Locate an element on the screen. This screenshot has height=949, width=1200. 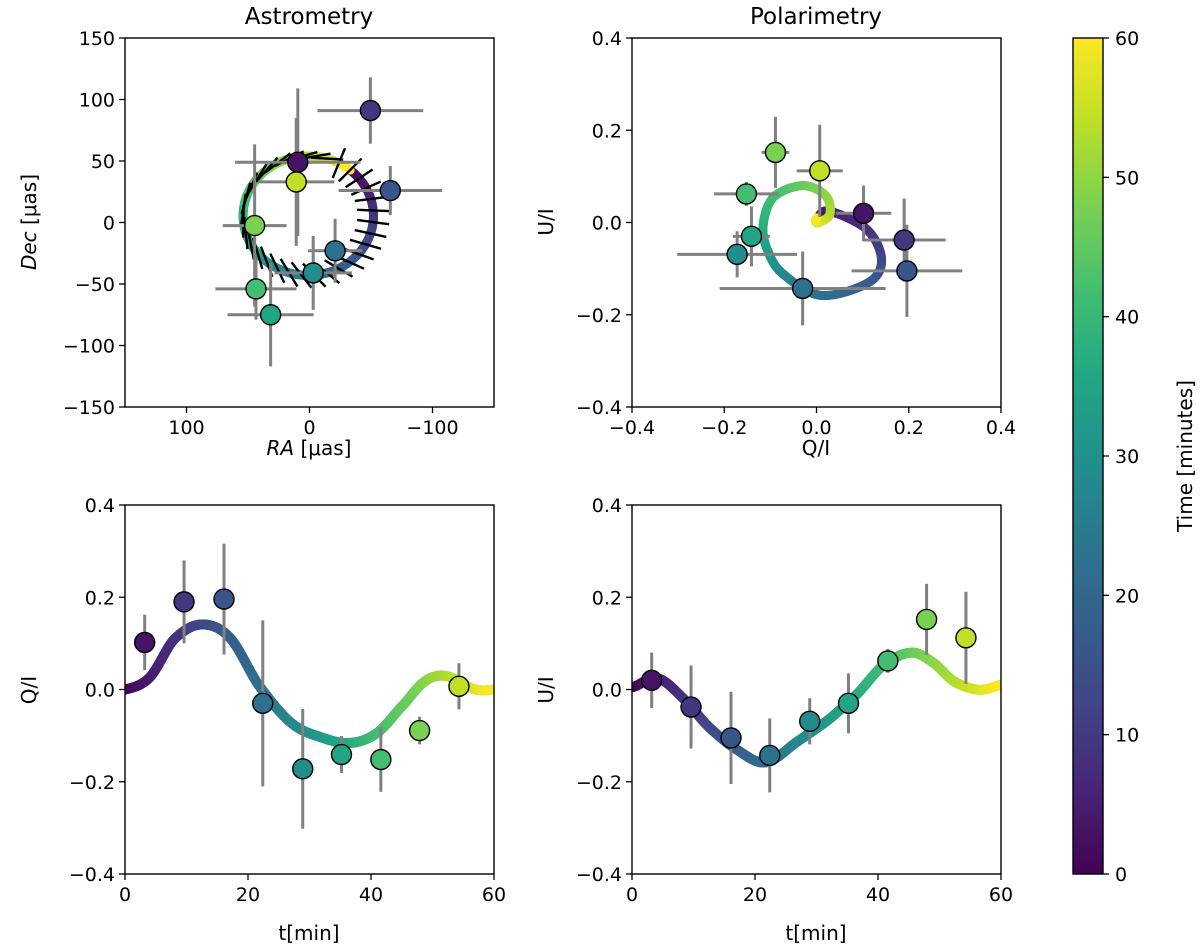
x-tick-label: −0.2 is located at coordinates (724, 428).